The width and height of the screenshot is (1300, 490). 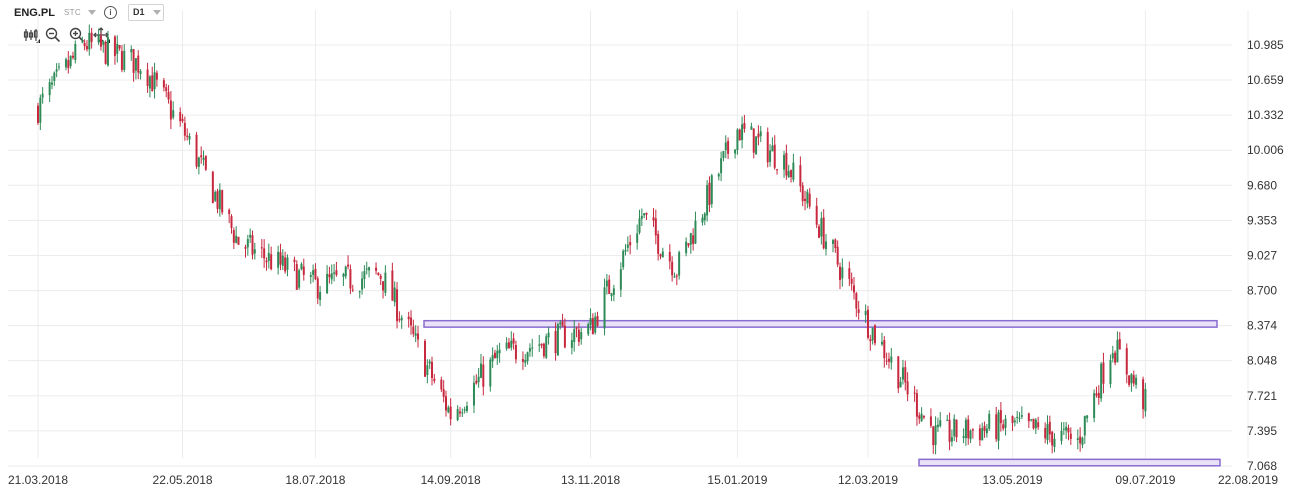 I want to click on info-icon: i, so click(x=110, y=12).